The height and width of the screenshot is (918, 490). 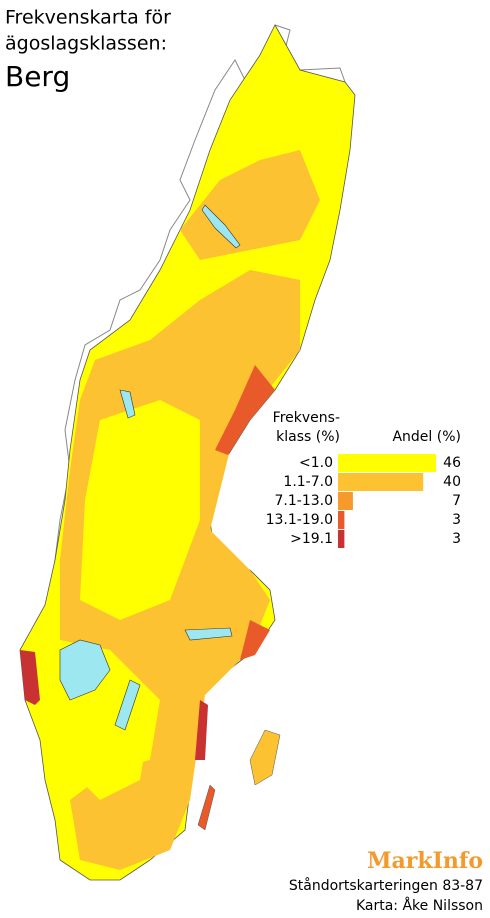 What do you see at coordinates (85, 670) in the screenshot?
I see `lake-vanern` at bounding box center [85, 670].